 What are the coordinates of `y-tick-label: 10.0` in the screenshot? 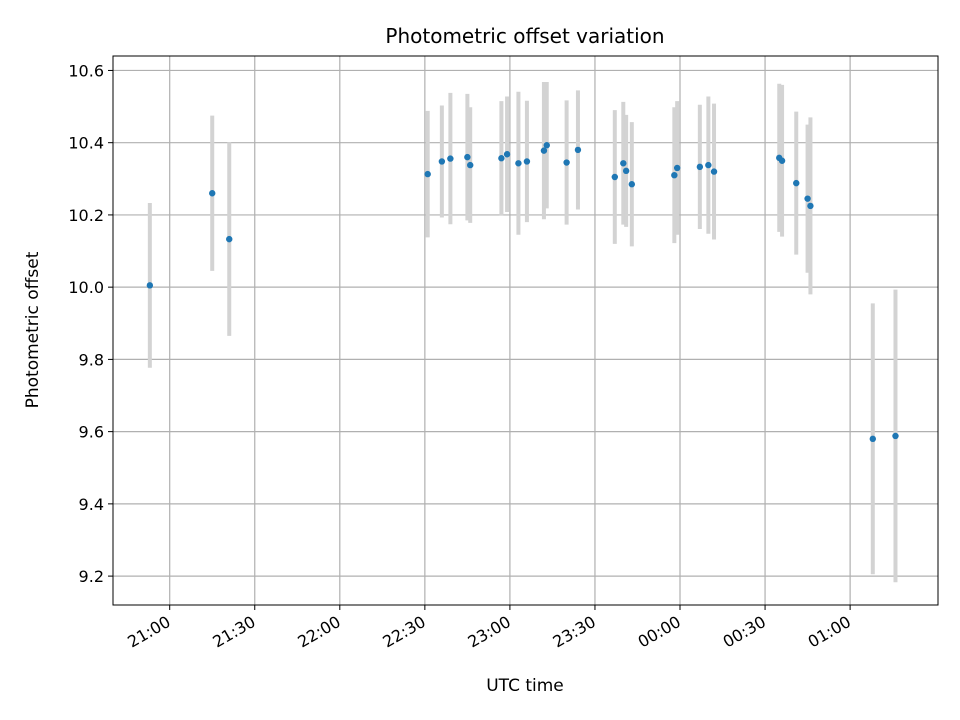 It's located at (86, 287).